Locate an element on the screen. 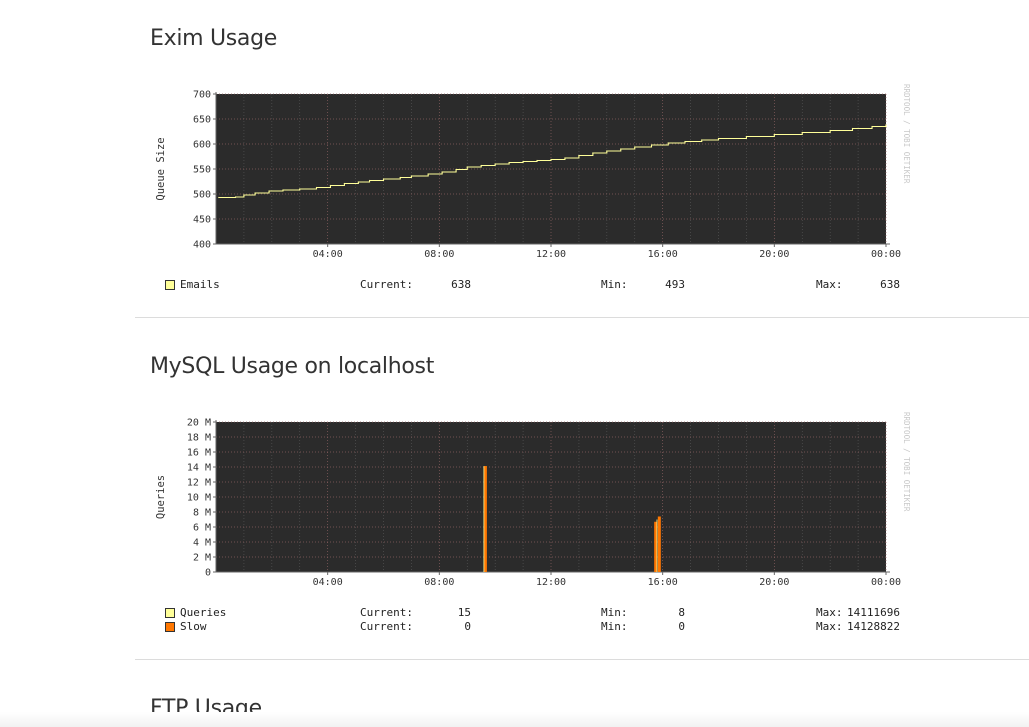  y-tick-label: 400 is located at coordinates (202, 245).